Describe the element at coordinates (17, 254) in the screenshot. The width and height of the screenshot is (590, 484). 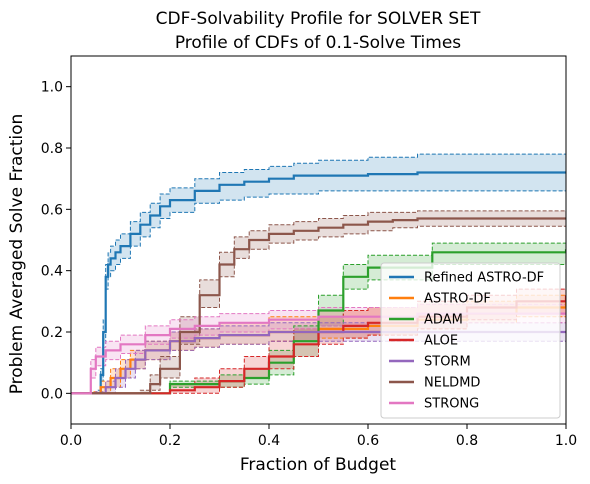
I see `y-axis-label: Problem Averaged Solve Fraction` at that location.